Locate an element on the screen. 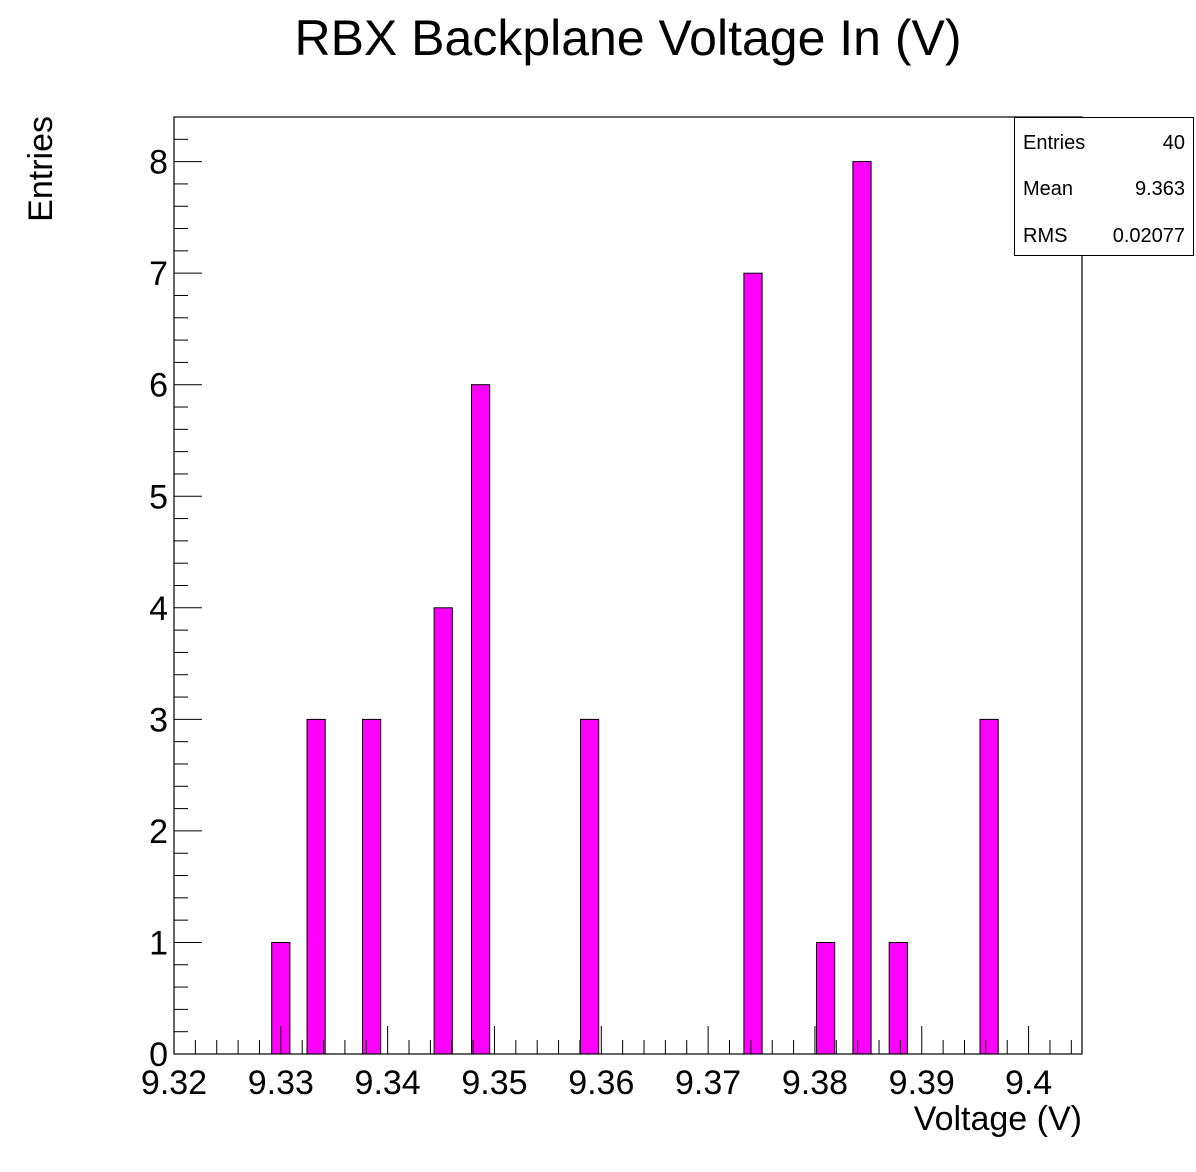 Image resolution: width=1196 pixels, height=1172 pixels. x-tick-label-5: 9.37 is located at coordinates (708, 1083).